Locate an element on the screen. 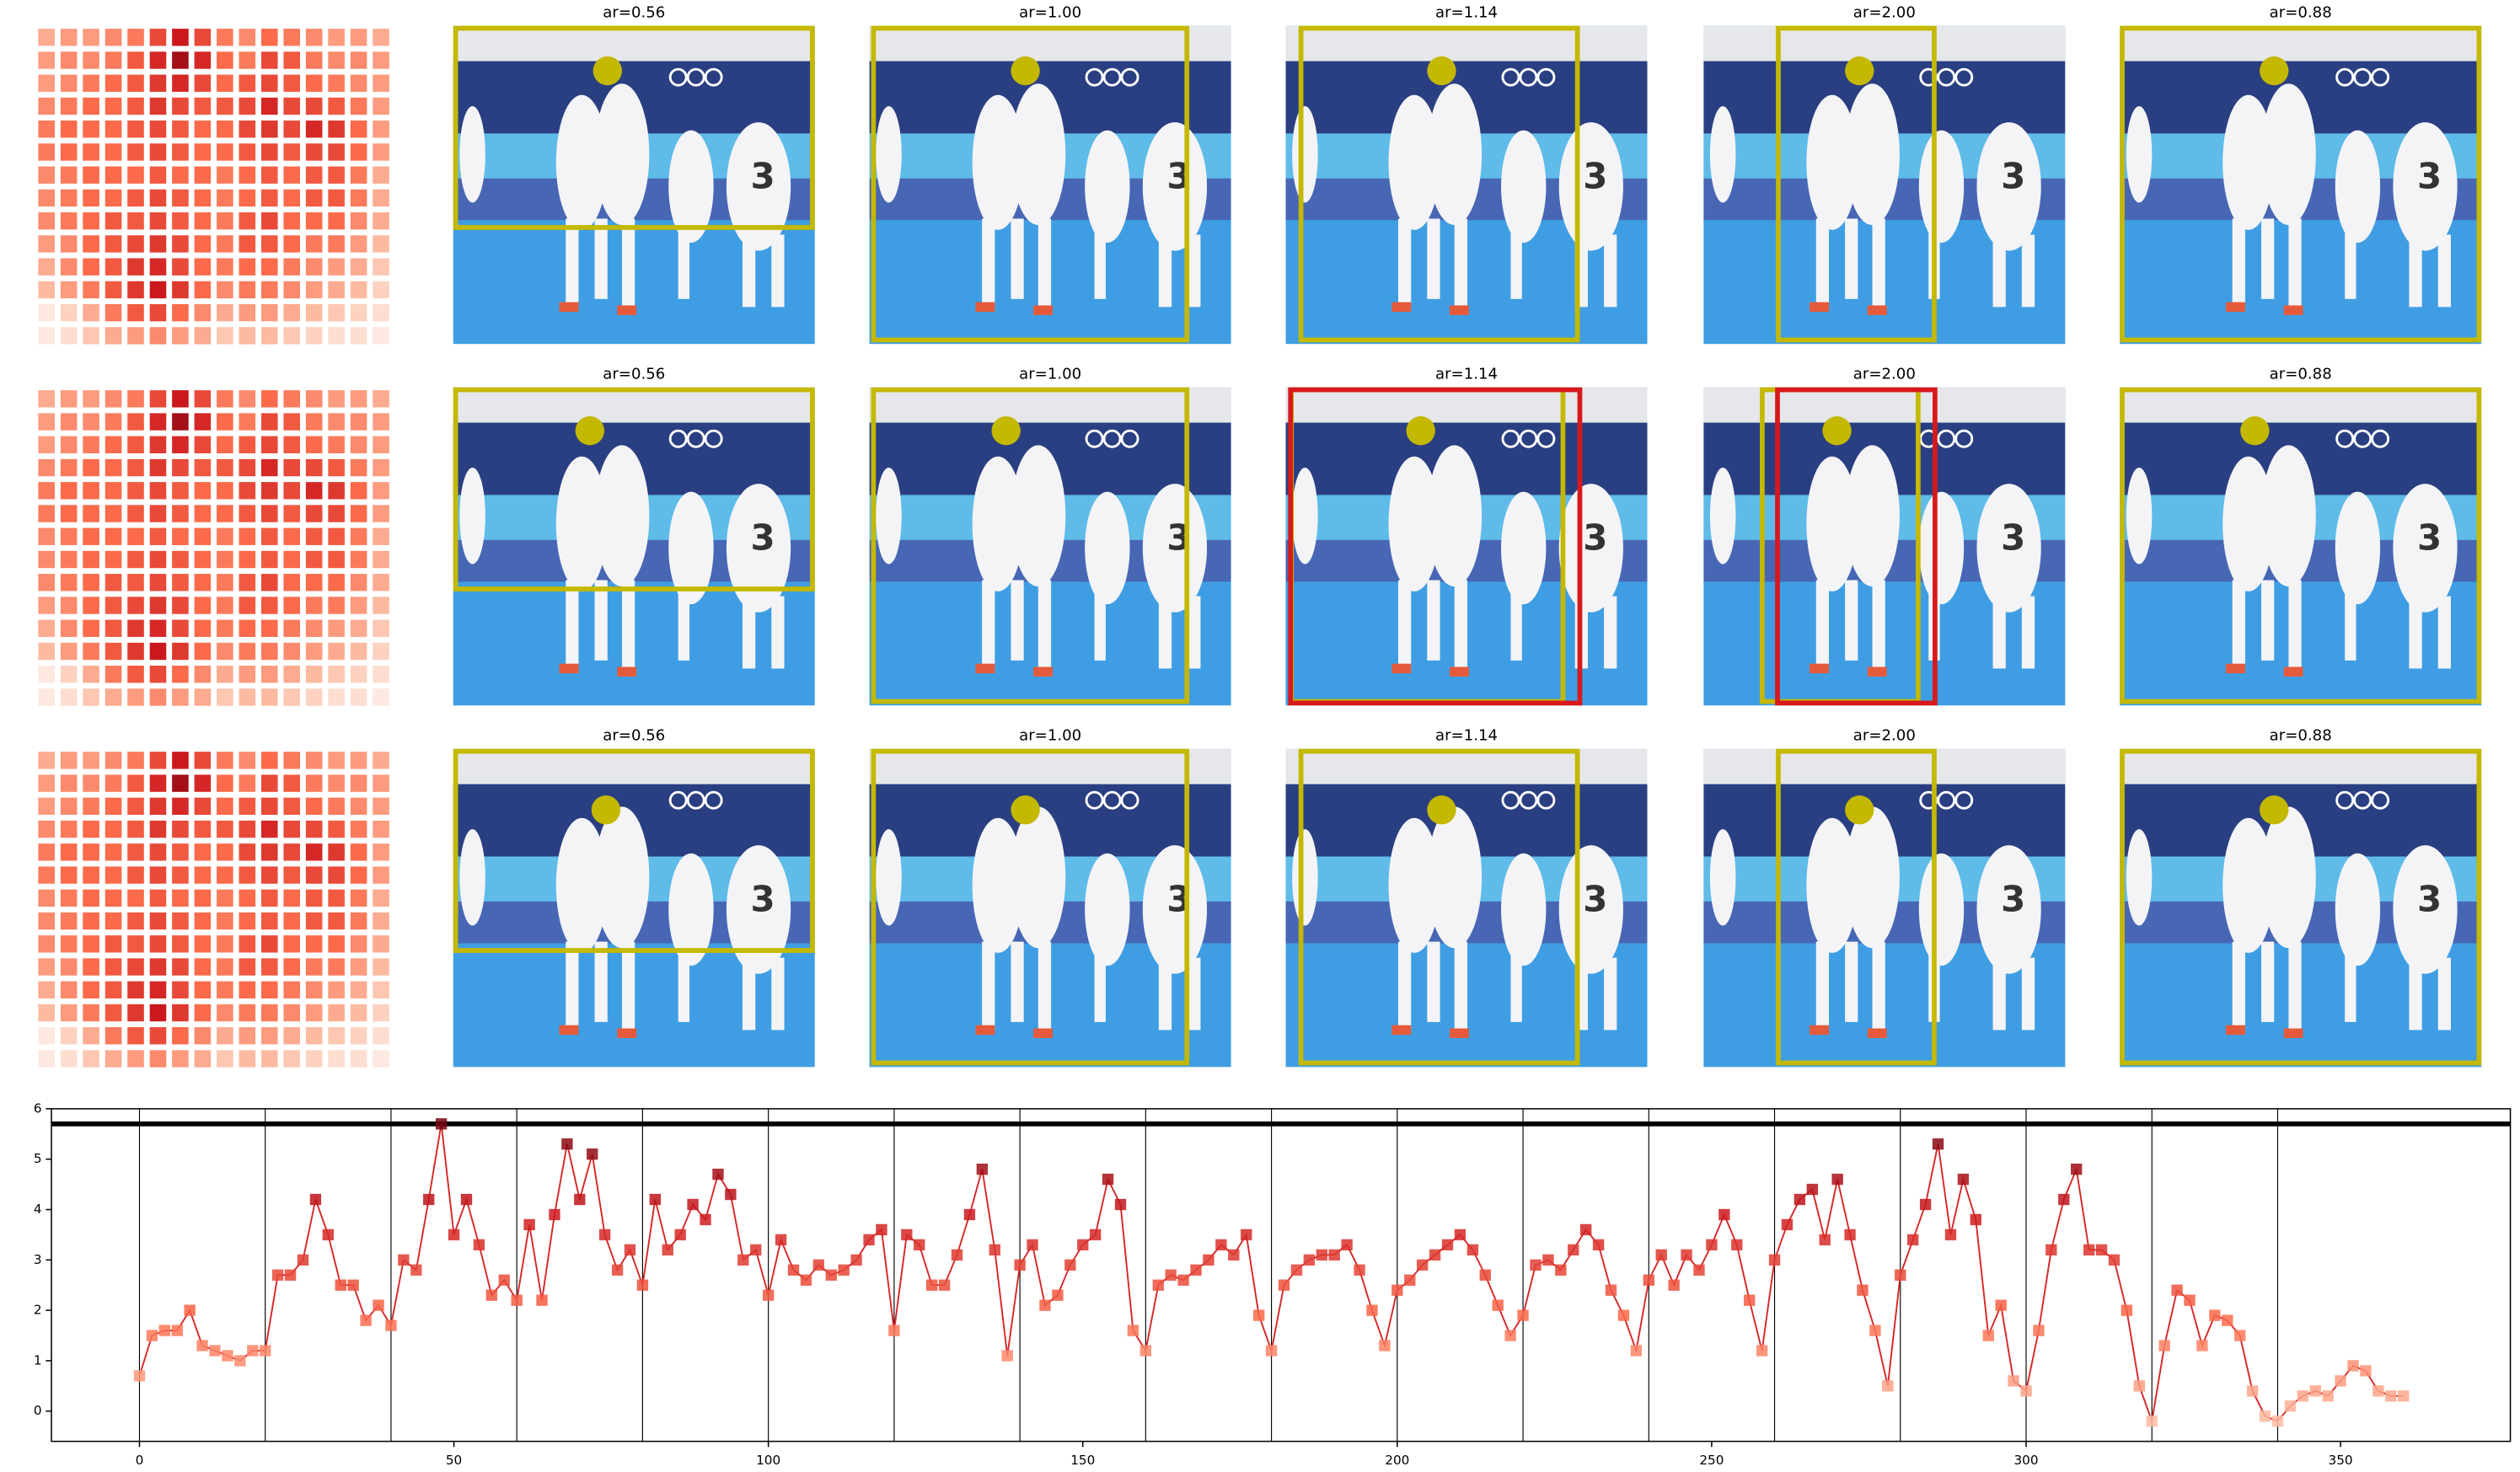 The image size is (2520, 1472). crop-box is located at coordinates (634, 851).